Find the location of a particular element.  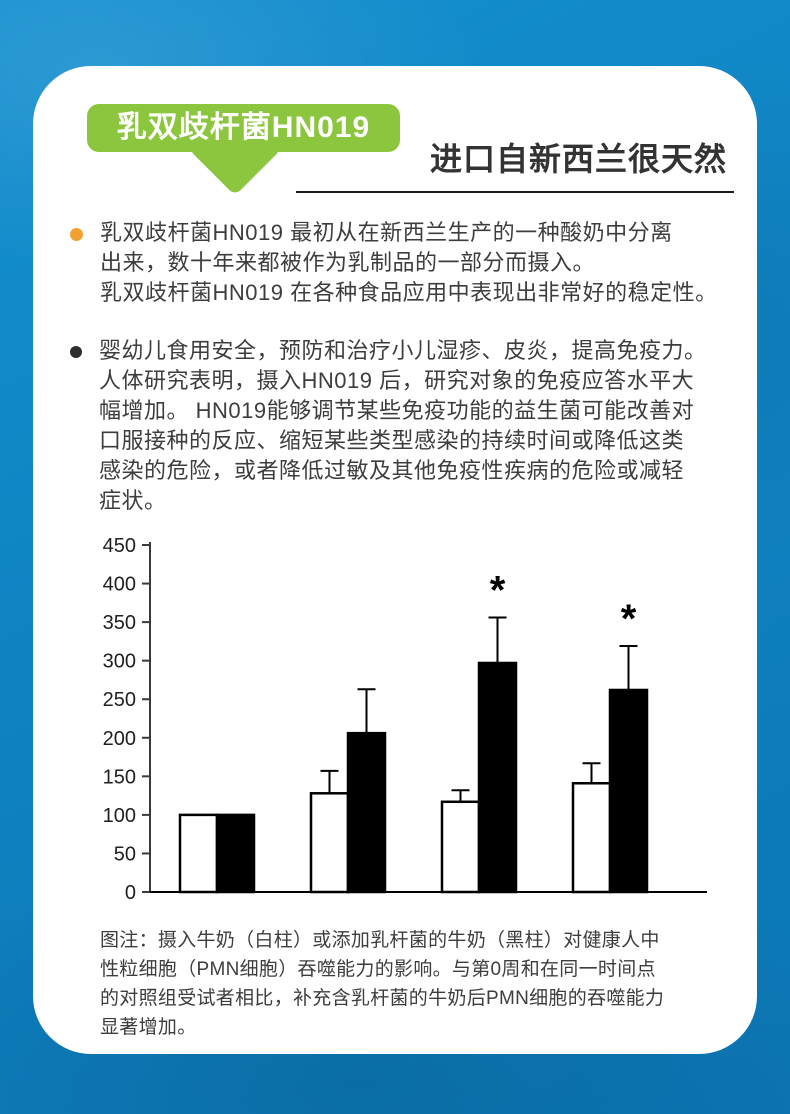

y-tick-label: 100 is located at coordinates (119, 816).